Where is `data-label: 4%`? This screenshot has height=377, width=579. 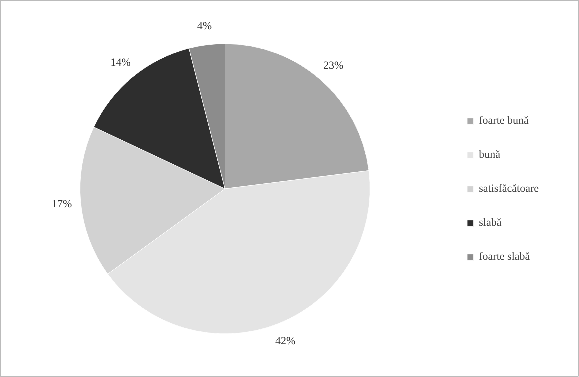
data-label: 4% is located at coordinates (204, 26).